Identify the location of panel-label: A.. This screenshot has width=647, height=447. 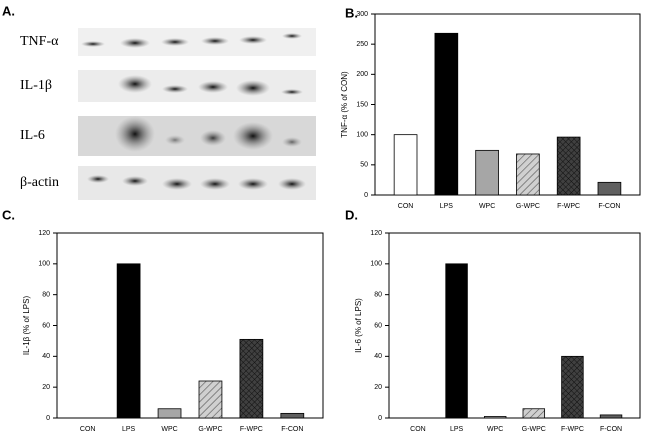
(8, 10).